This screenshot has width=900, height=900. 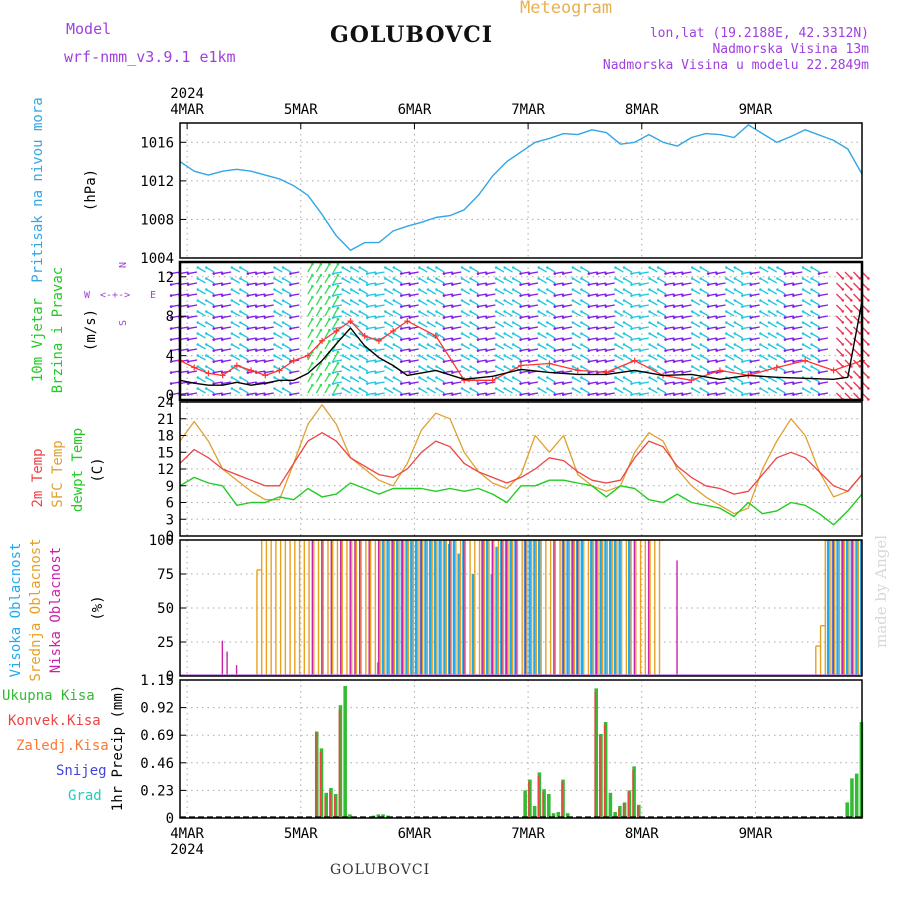 I want to click on y-tick-label: 100, so click(x=161, y=541).